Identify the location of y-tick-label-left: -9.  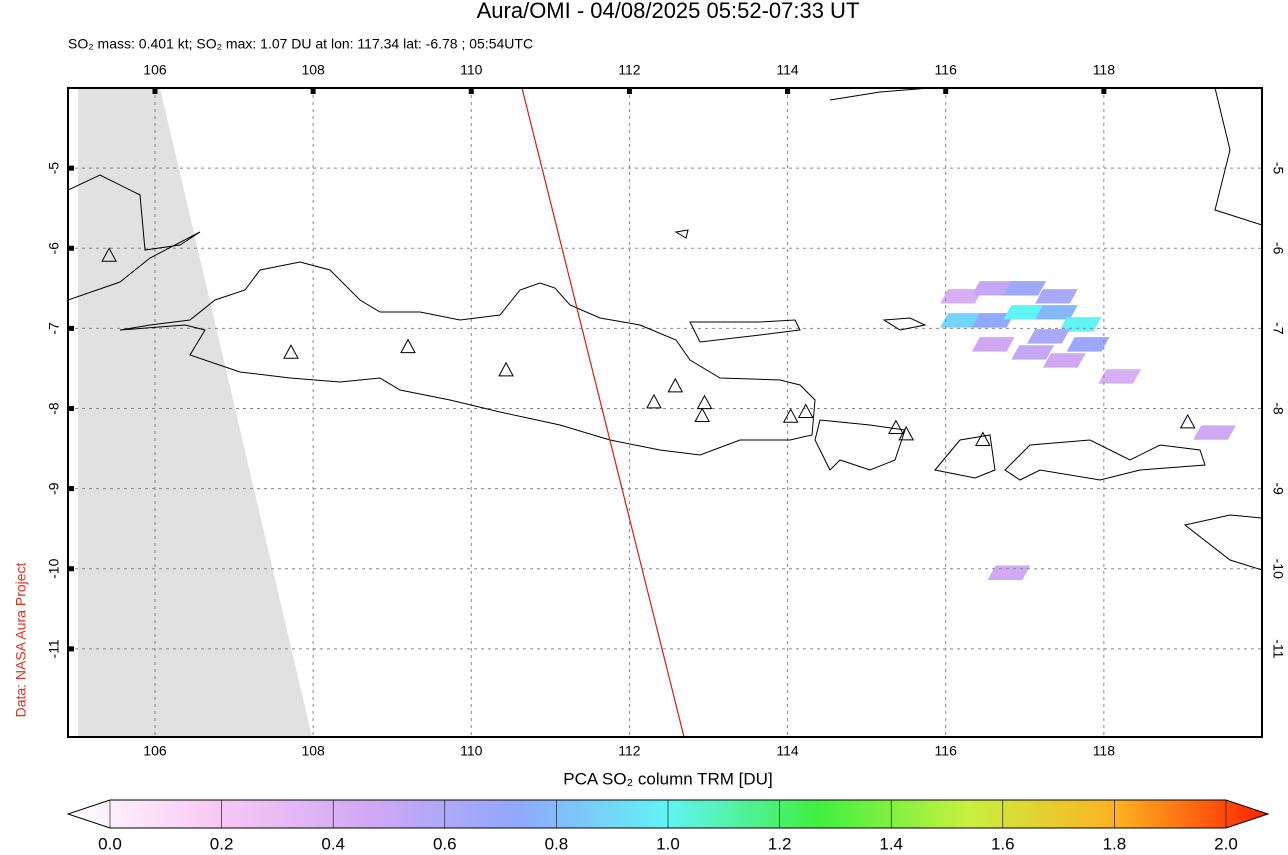
(54, 488).